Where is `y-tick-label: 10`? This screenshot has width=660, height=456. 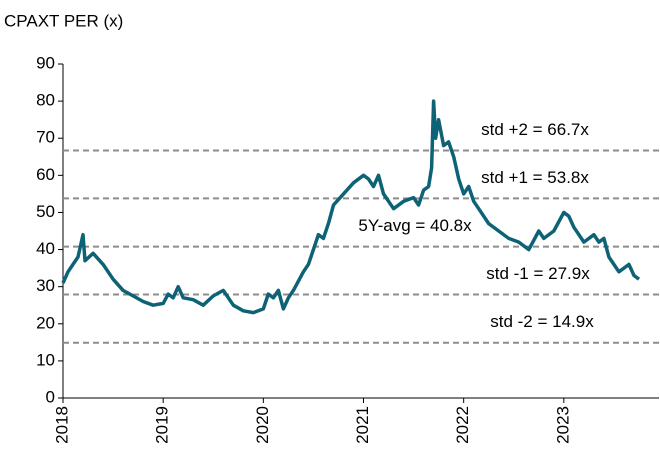
y-tick-label: 10 is located at coordinates (45, 359).